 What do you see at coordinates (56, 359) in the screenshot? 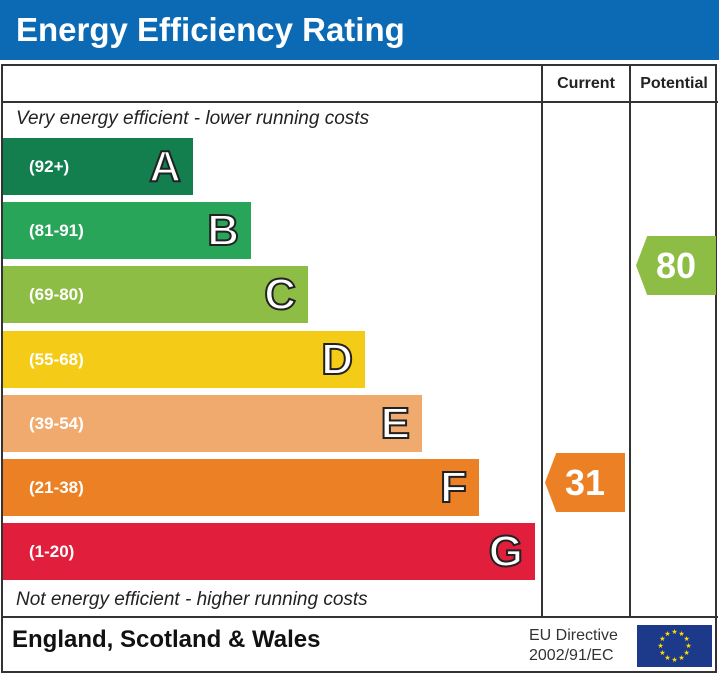
I see `band-range: (55-68)` at bounding box center [56, 359].